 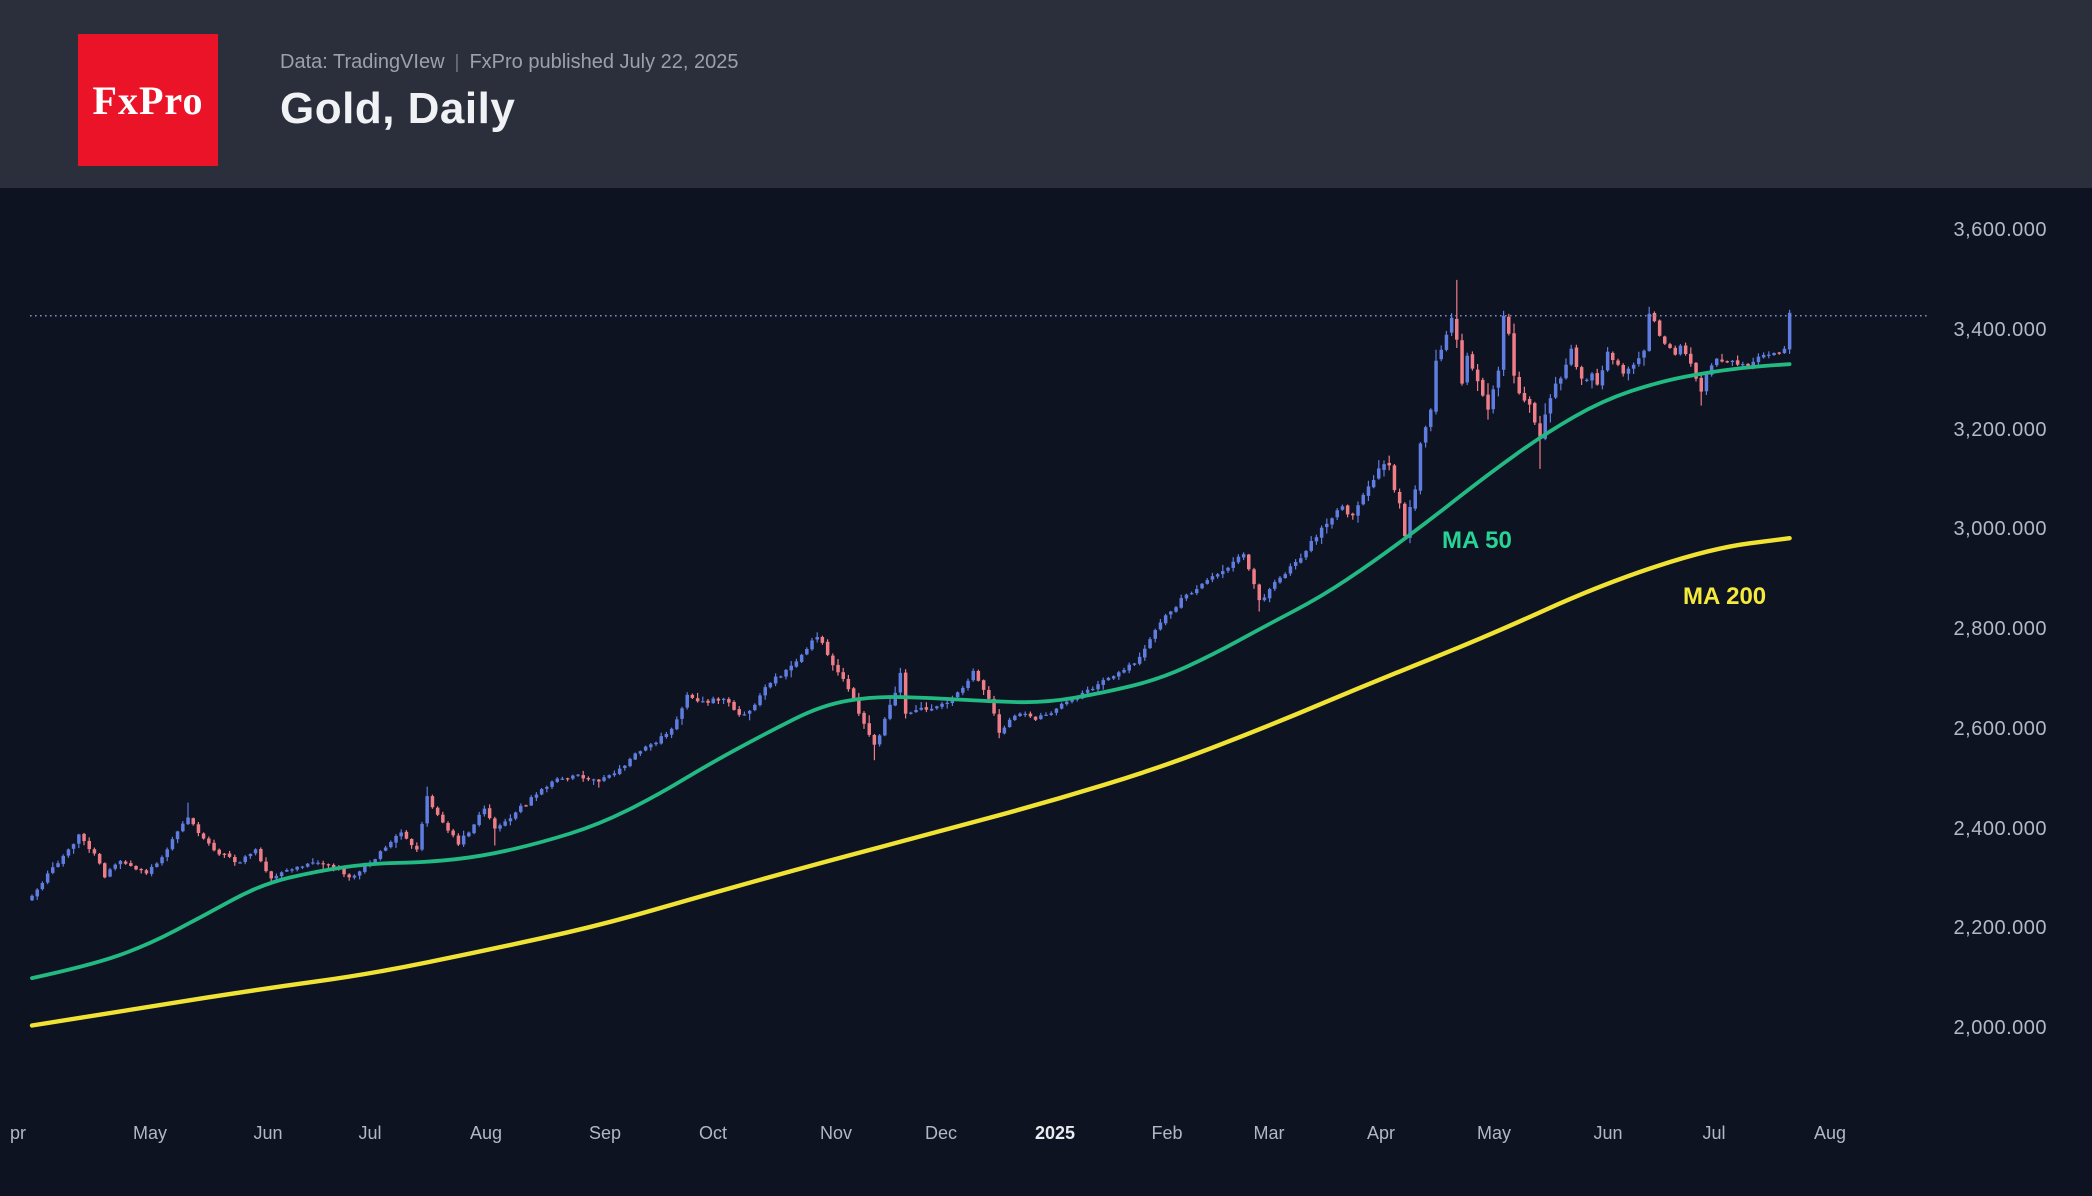 I want to click on fxpro-logo-text: FxPro, so click(x=148, y=100).